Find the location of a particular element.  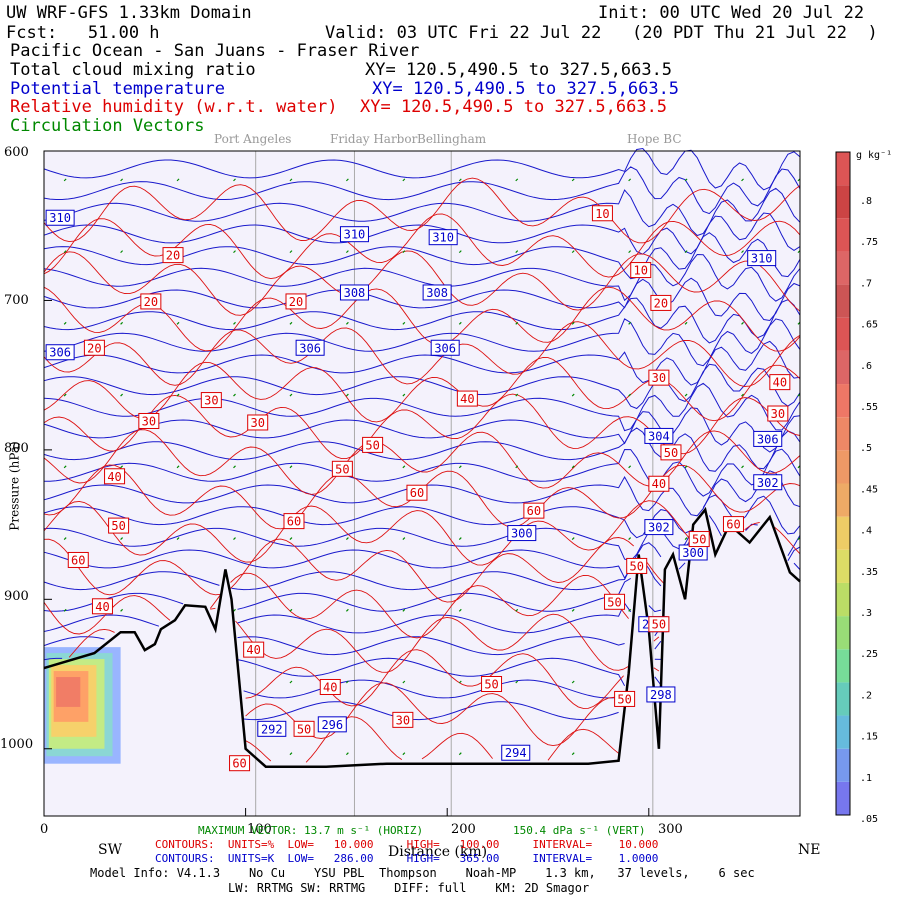

theta-label: 296 is located at coordinates (332, 724).